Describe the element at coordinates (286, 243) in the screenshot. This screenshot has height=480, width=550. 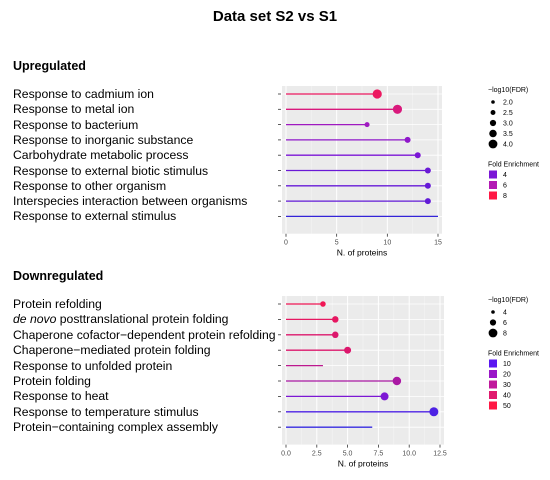
I see `x-tick-label: 0` at that location.